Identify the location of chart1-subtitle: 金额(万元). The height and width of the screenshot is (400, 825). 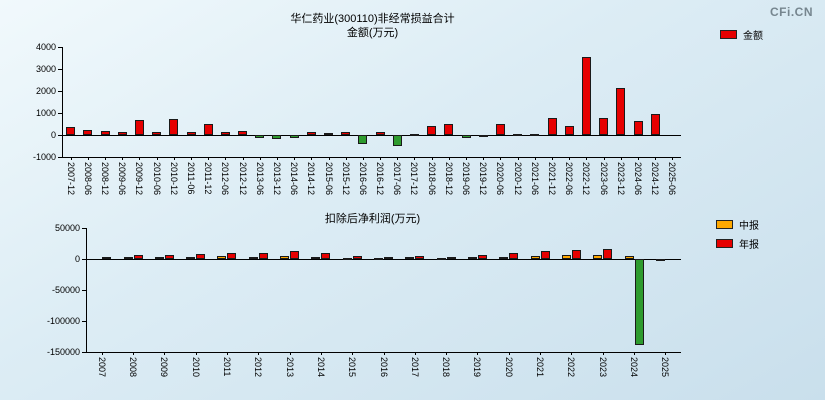
(372, 33).